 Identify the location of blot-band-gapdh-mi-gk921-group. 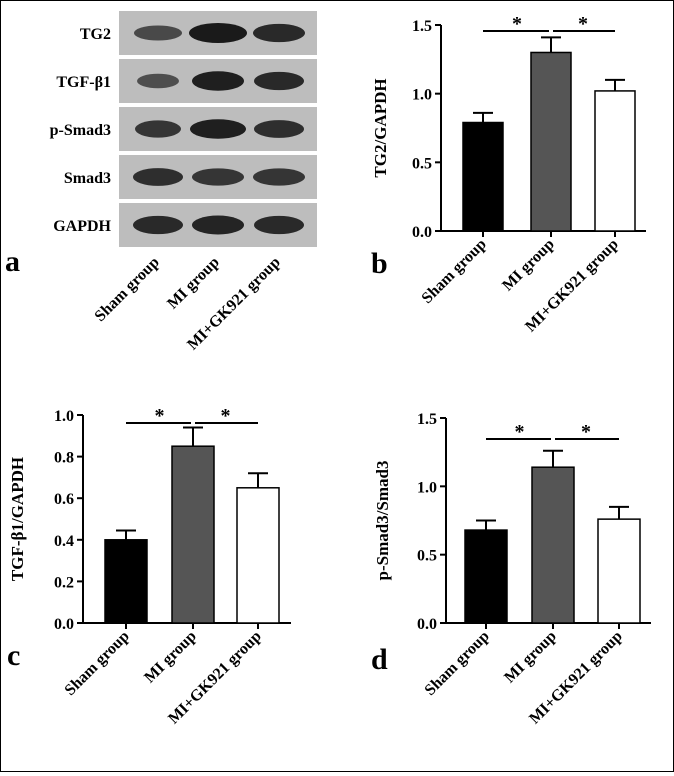
(279, 225).